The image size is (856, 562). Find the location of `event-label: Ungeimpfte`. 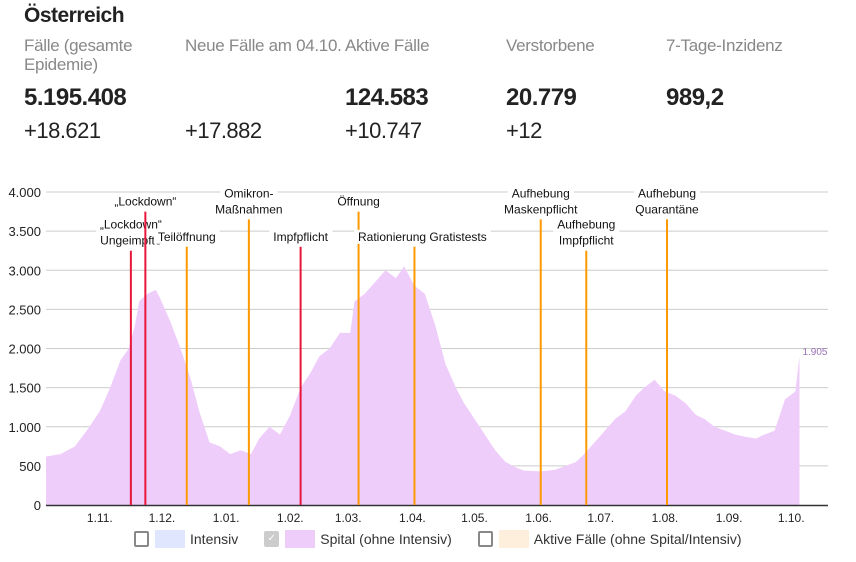

event-label: Ungeimpfte is located at coordinates (131, 241).